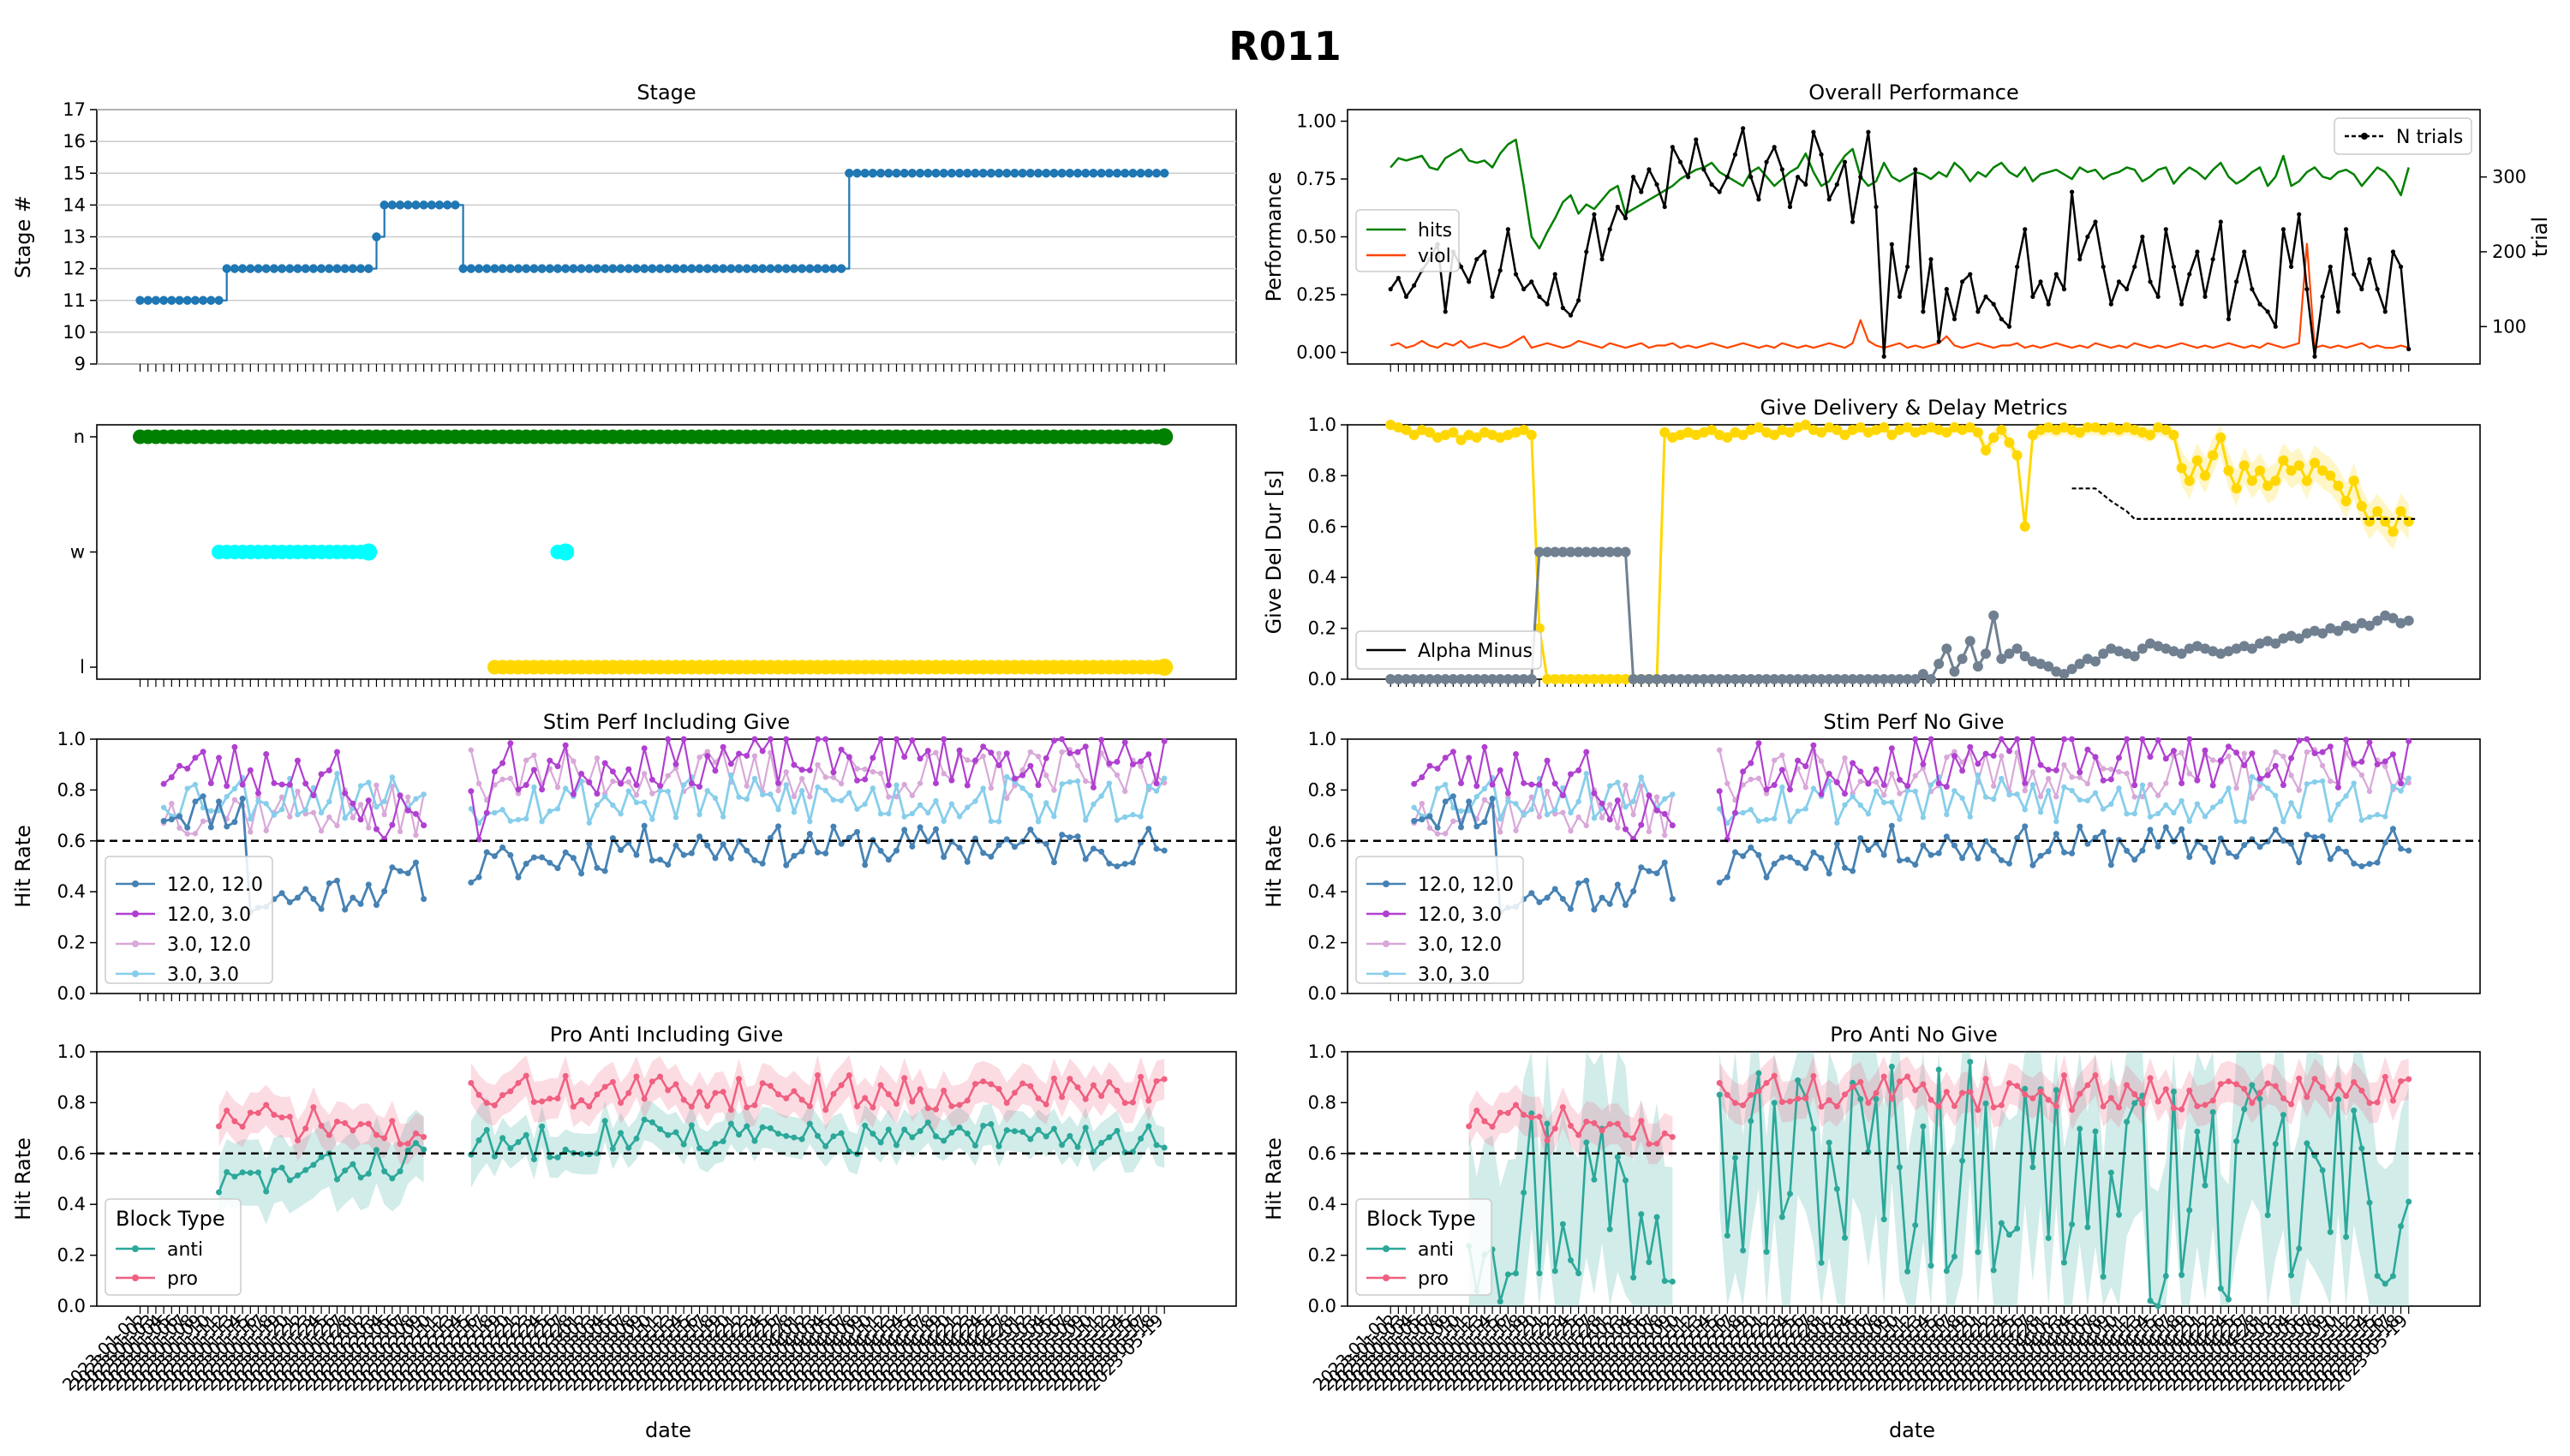 The width and height of the screenshot is (2570, 1456). What do you see at coordinates (1322, 1051) in the screenshot?
I see `pa-nogive-ytick-label: 1.0` at bounding box center [1322, 1051].